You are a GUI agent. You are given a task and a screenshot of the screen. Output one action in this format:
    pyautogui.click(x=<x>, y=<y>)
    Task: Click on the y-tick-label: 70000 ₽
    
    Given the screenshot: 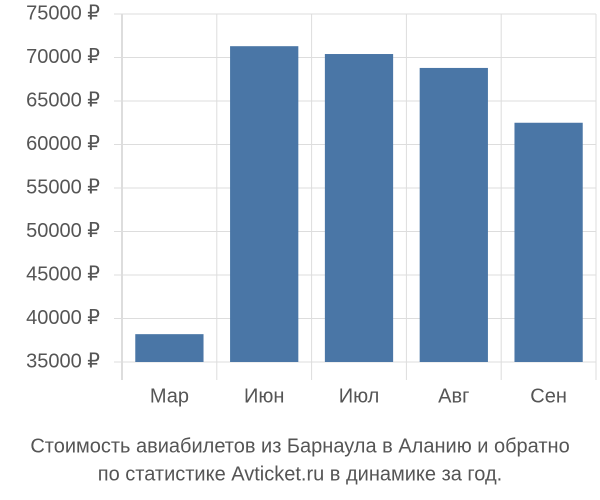 What is the action you would take?
    pyautogui.click(x=63, y=57)
    